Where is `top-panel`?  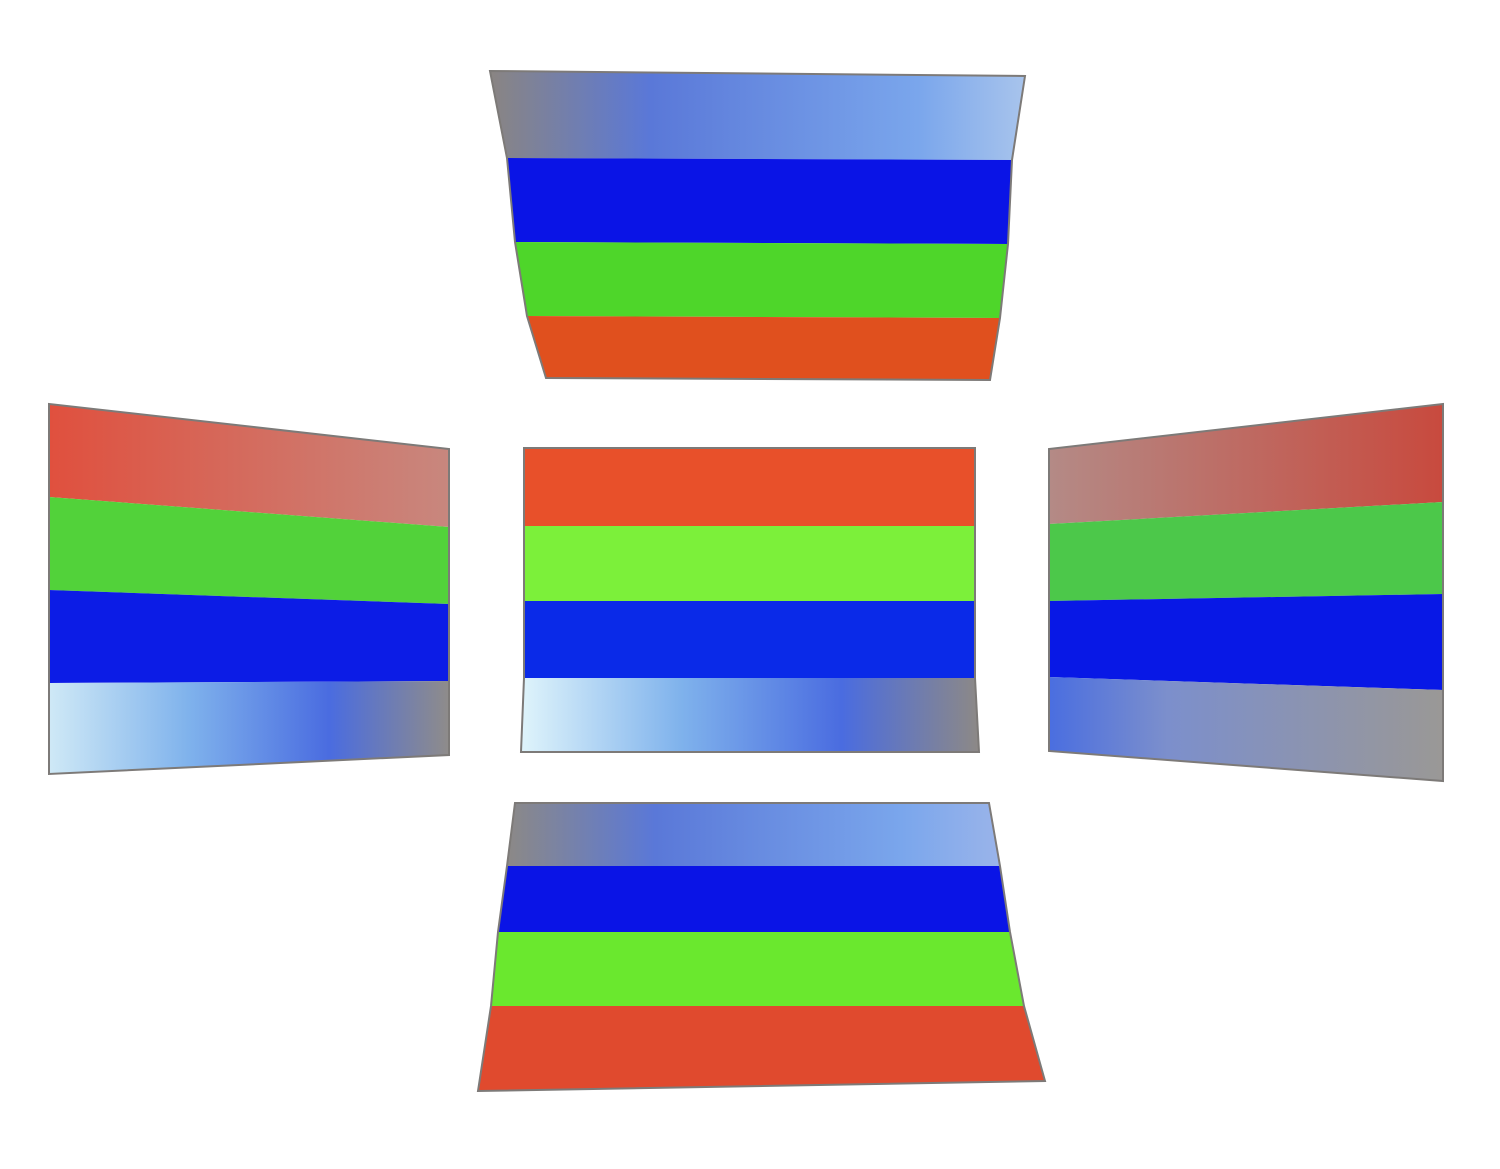 top-panel is located at coordinates (757, 225).